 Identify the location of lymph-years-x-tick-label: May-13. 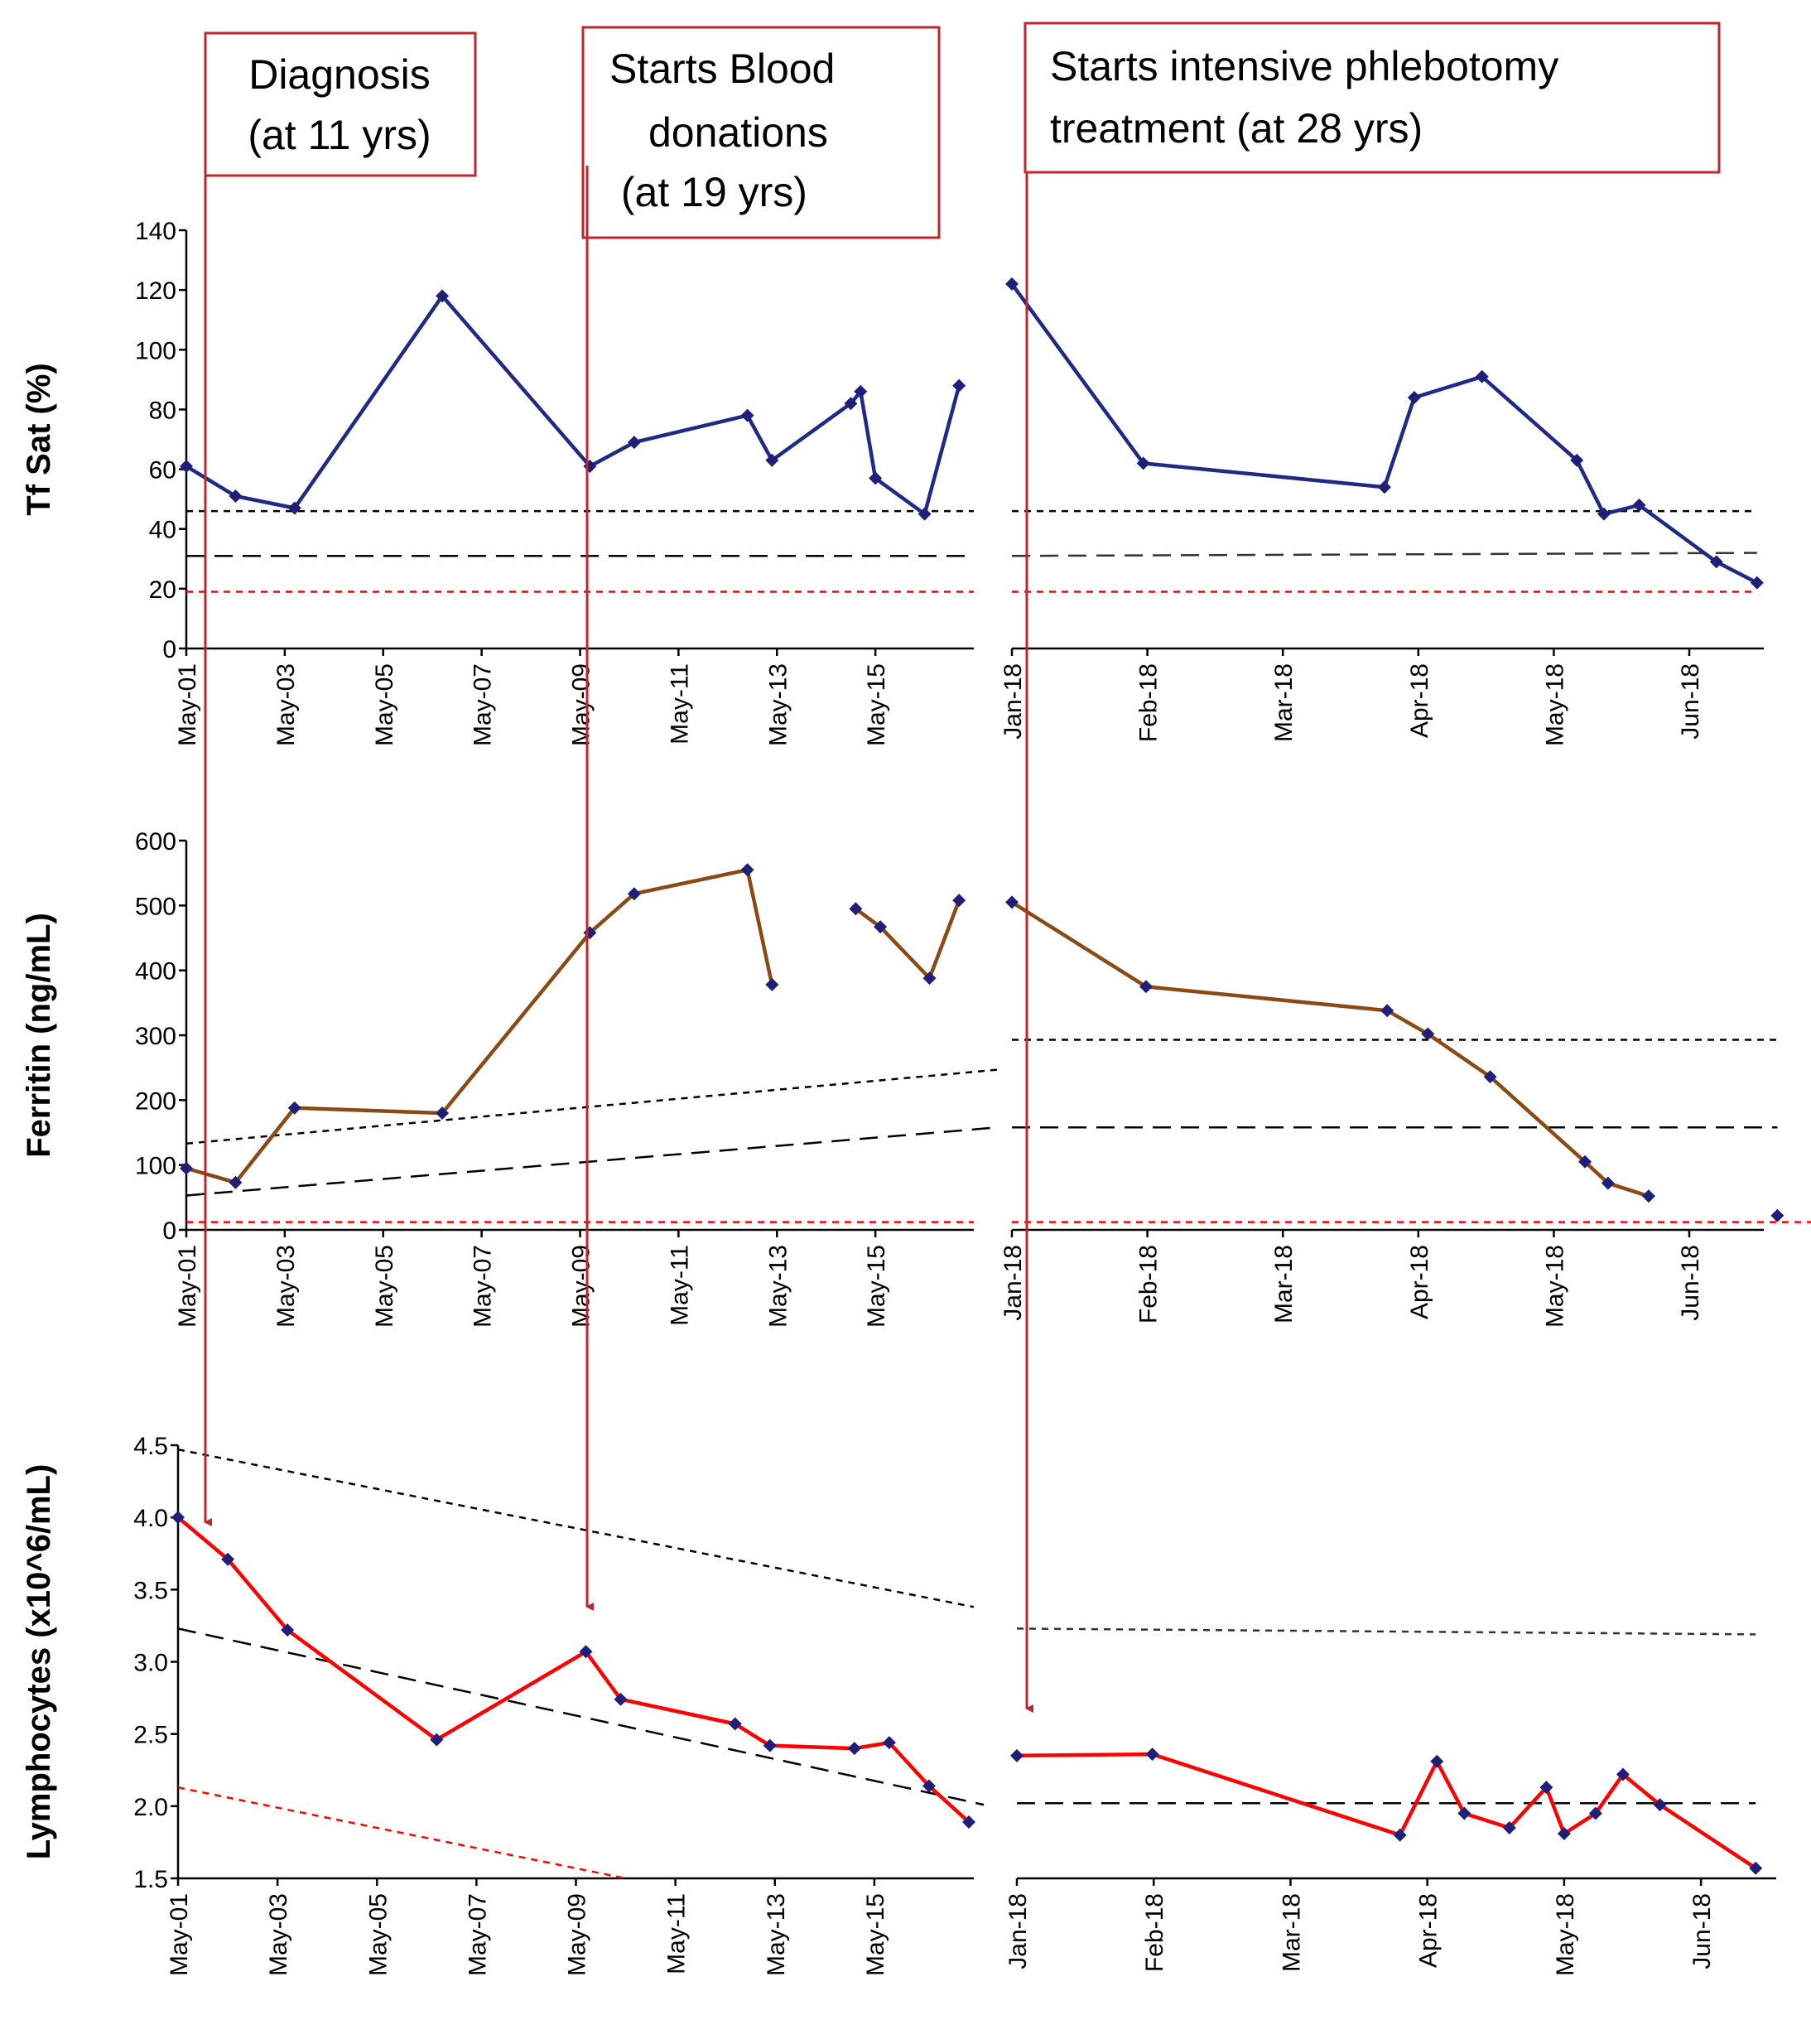
(776, 1935).